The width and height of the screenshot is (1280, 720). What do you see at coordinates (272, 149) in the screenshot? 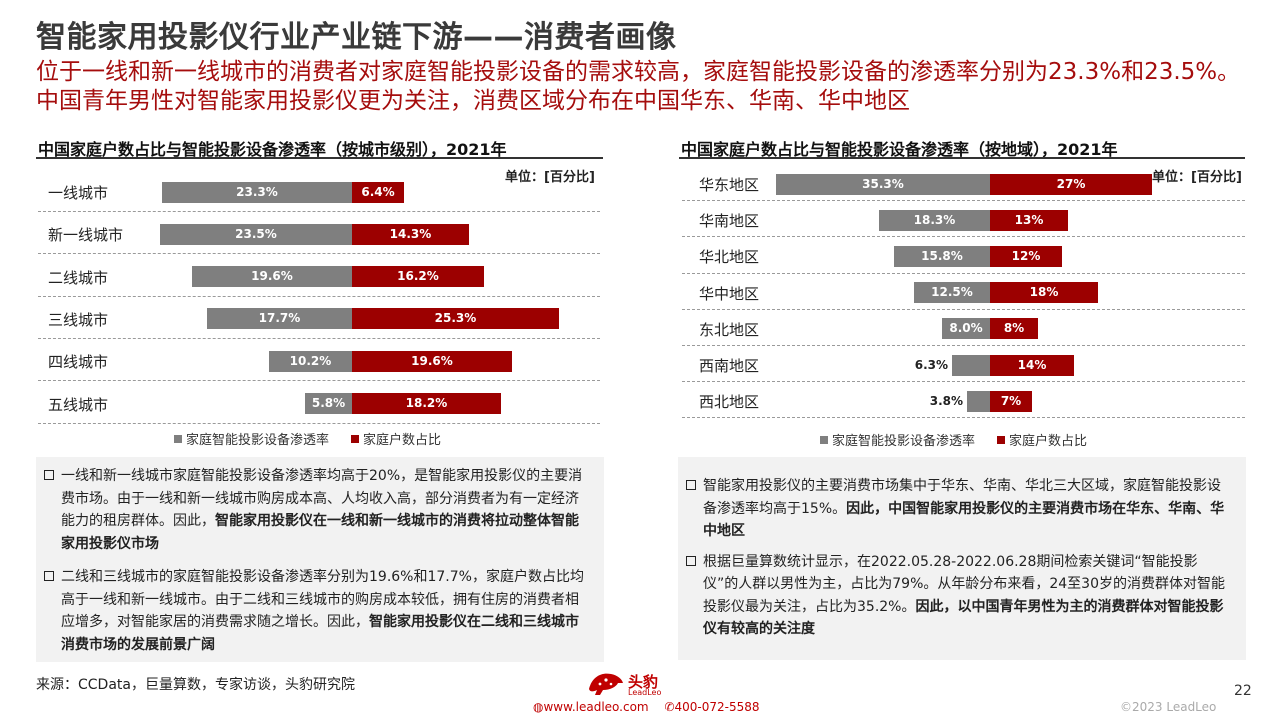
I see `chart-title-city: 中国家庭户数占比与智能投影设备渗透率（按城市级别），2021年` at bounding box center [272, 149].